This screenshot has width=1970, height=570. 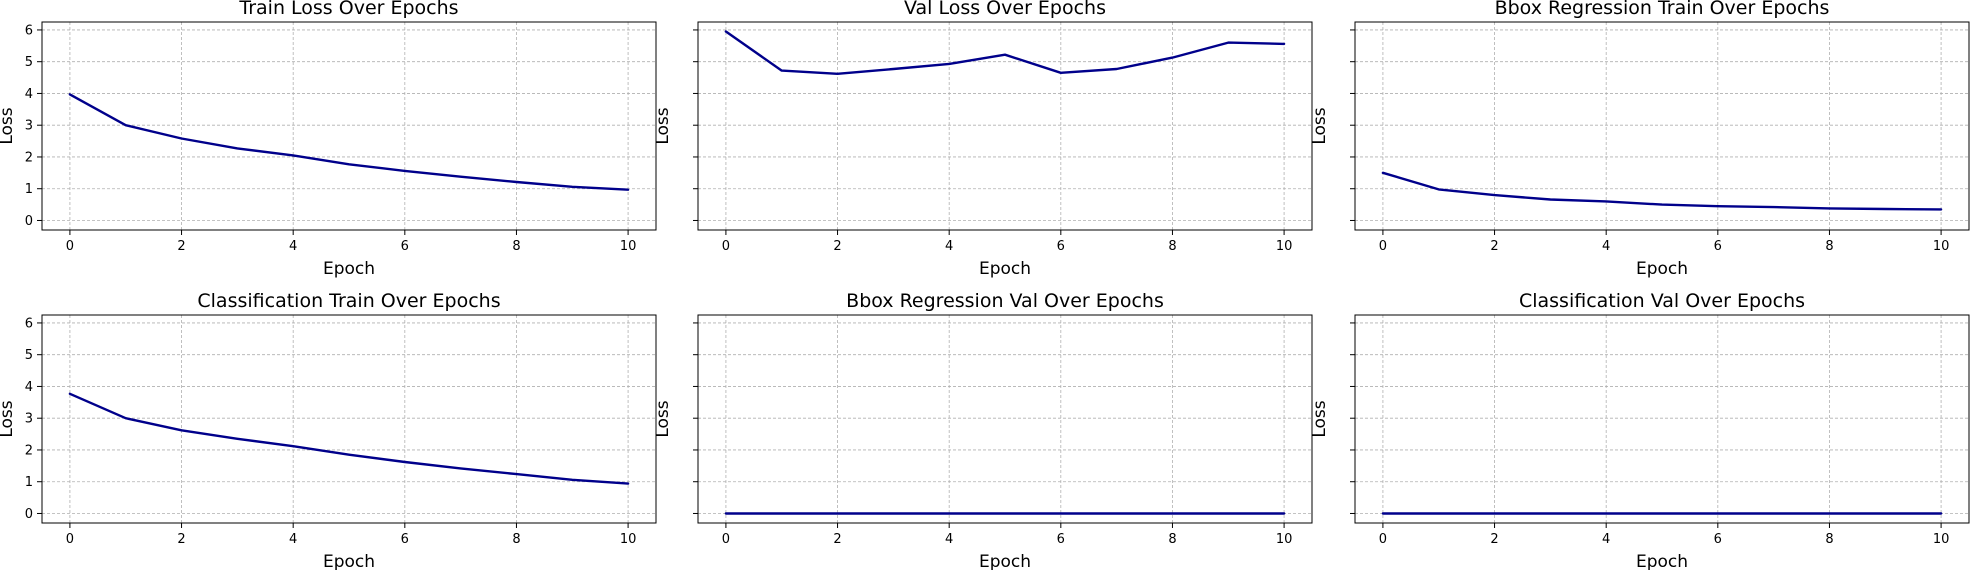 I want to click on subplot-title: Classification Val Over Epochs, so click(x=1662, y=301).